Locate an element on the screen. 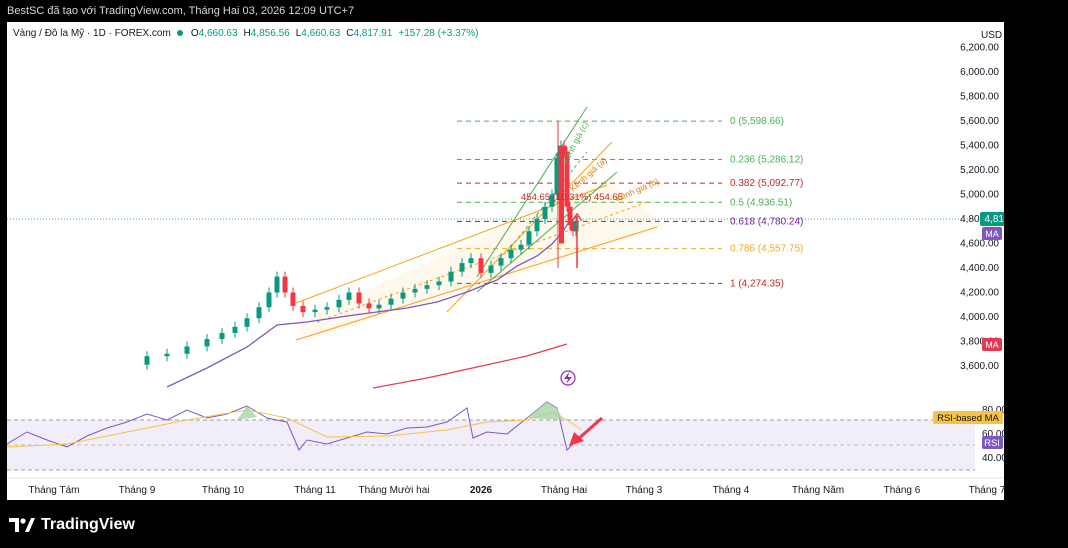  price-tick-label: 4,200.00 is located at coordinates (979, 293).